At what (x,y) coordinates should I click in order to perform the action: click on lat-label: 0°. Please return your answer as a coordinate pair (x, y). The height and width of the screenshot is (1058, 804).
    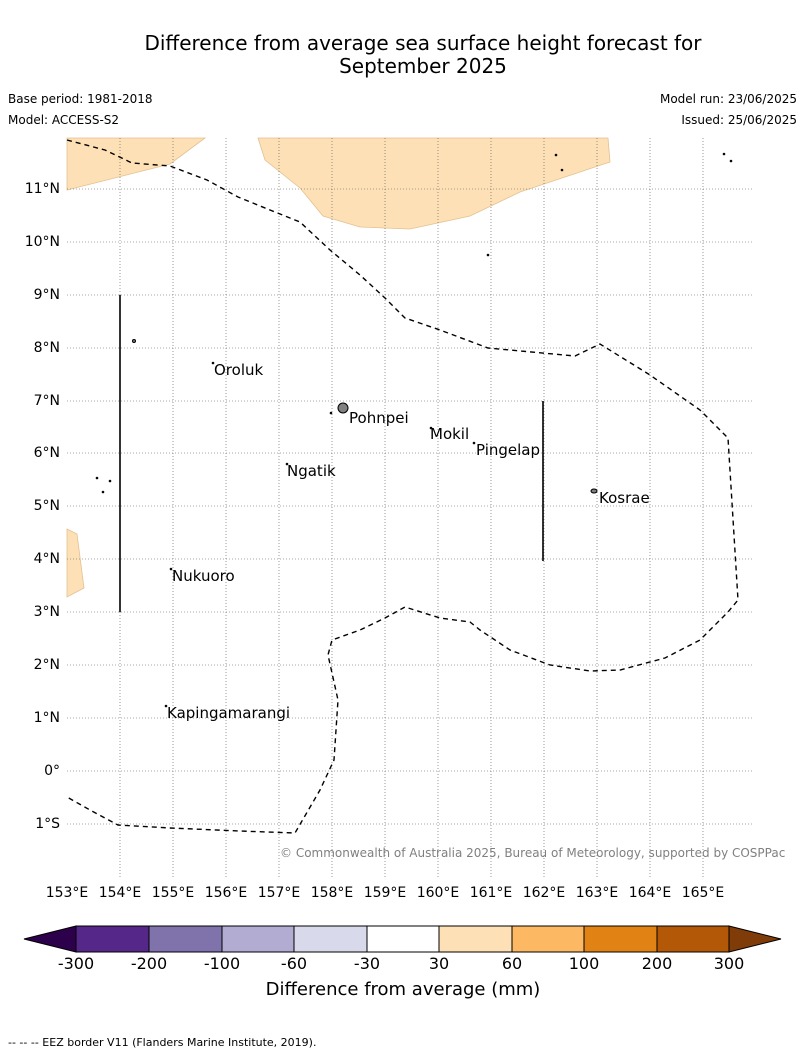
    Looking at the image, I should click on (52, 771).